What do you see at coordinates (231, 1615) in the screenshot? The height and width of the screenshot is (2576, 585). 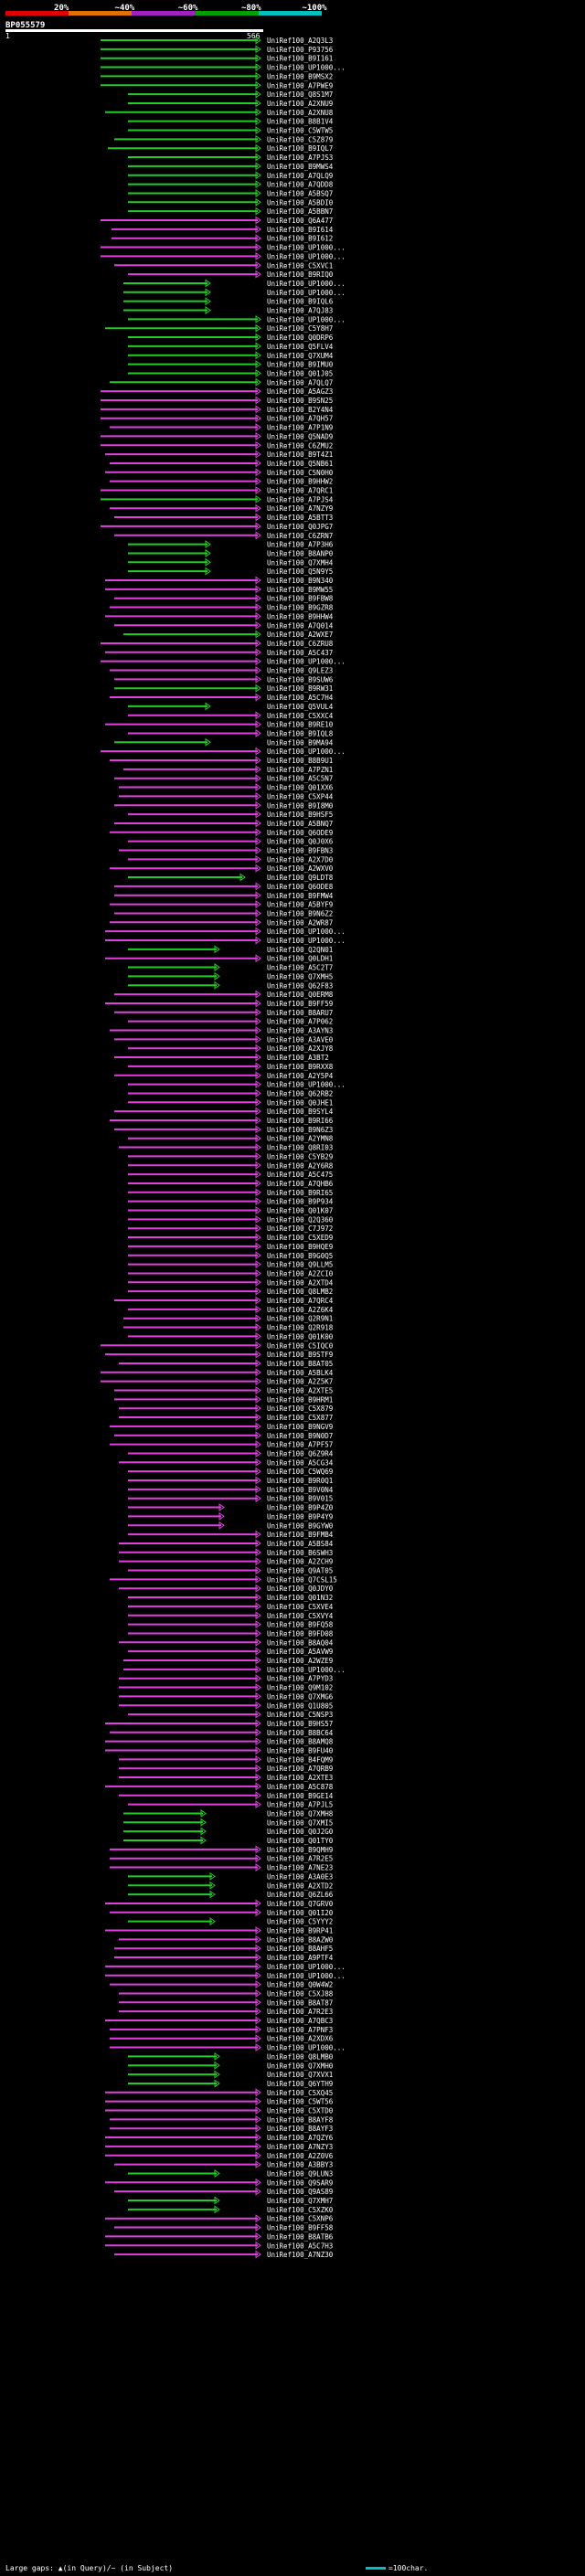 I see `hit-row: UniRef100_C5XVY4` at bounding box center [231, 1615].